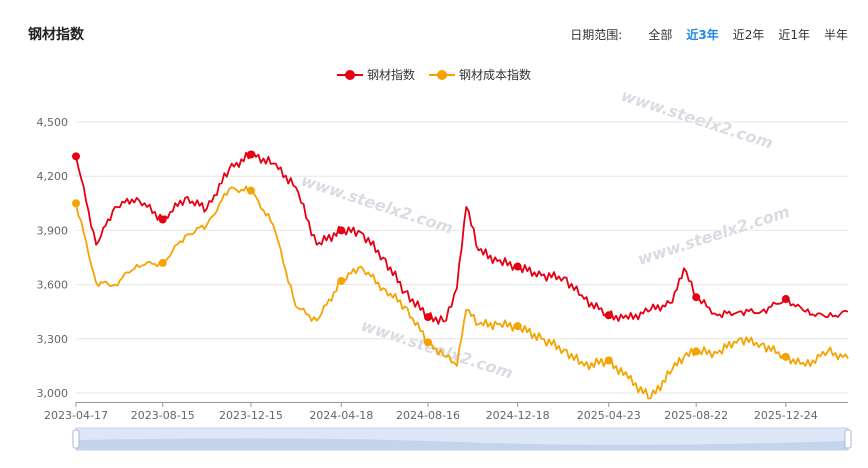 This screenshot has height=468, width=868. Describe the element at coordinates (53, 393) in the screenshot. I see `y-tick-label: 3,000` at that location.